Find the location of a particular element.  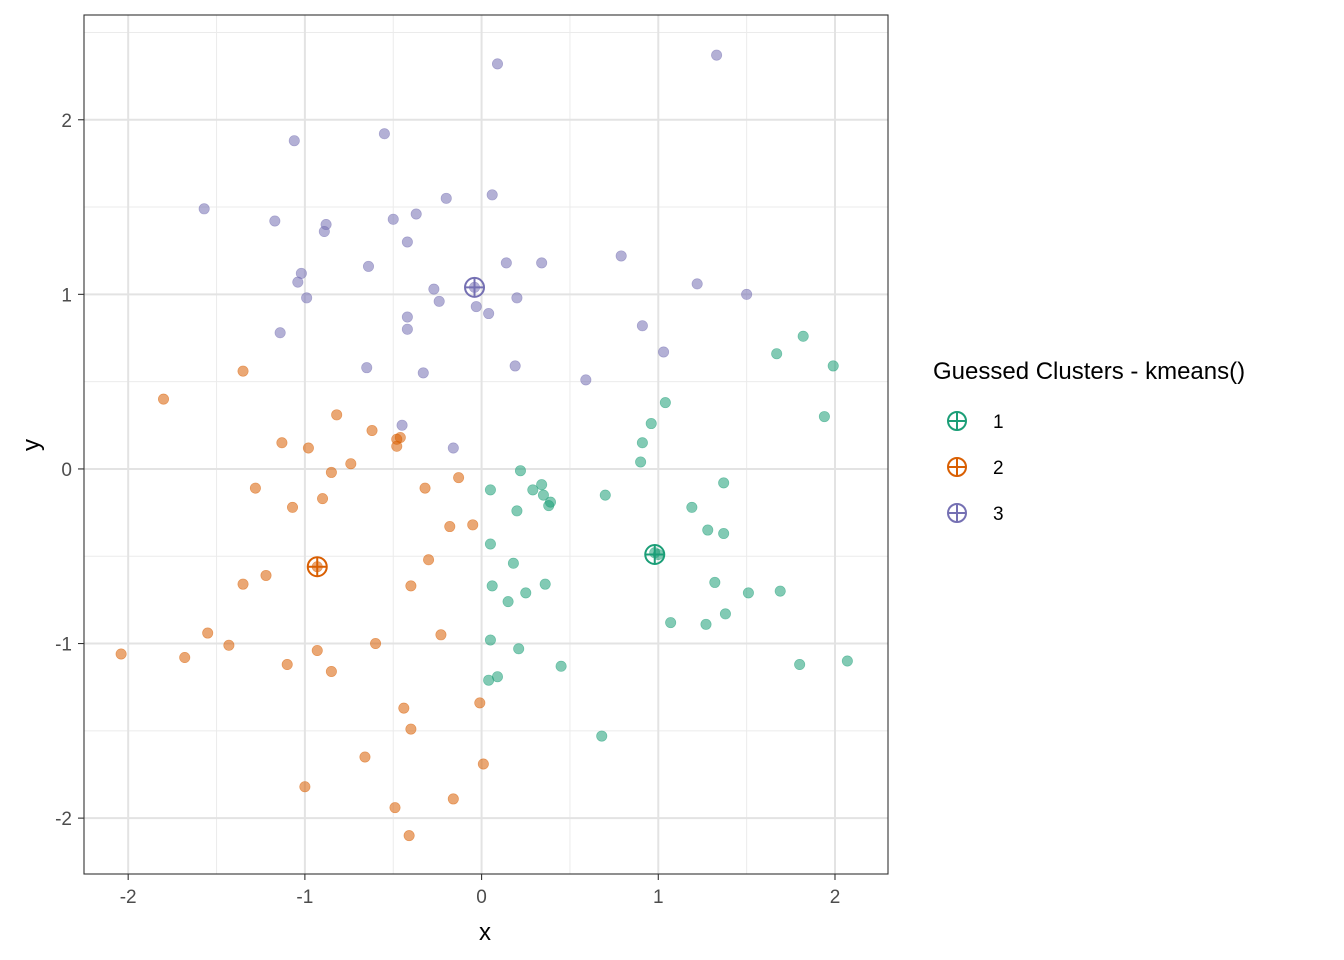

y-axis-ticks: -2 -1 0 1 2 is located at coordinates (69, 470).